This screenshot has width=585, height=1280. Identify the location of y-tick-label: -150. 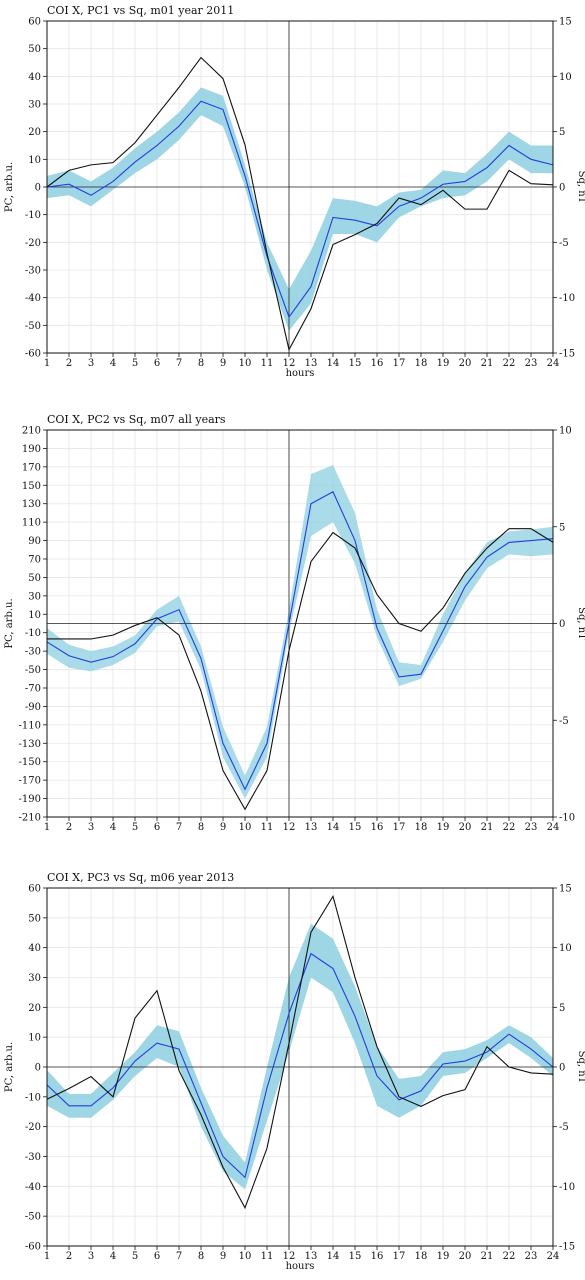
(30, 762).